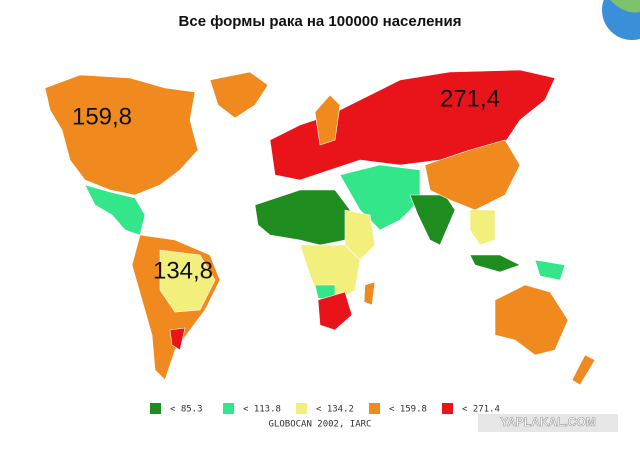 The height and width of the screenshot is (452, 640). Describe the element at coordinates (183, 270) in the screenshot. I see `region-value-label: 134,8` at that location.